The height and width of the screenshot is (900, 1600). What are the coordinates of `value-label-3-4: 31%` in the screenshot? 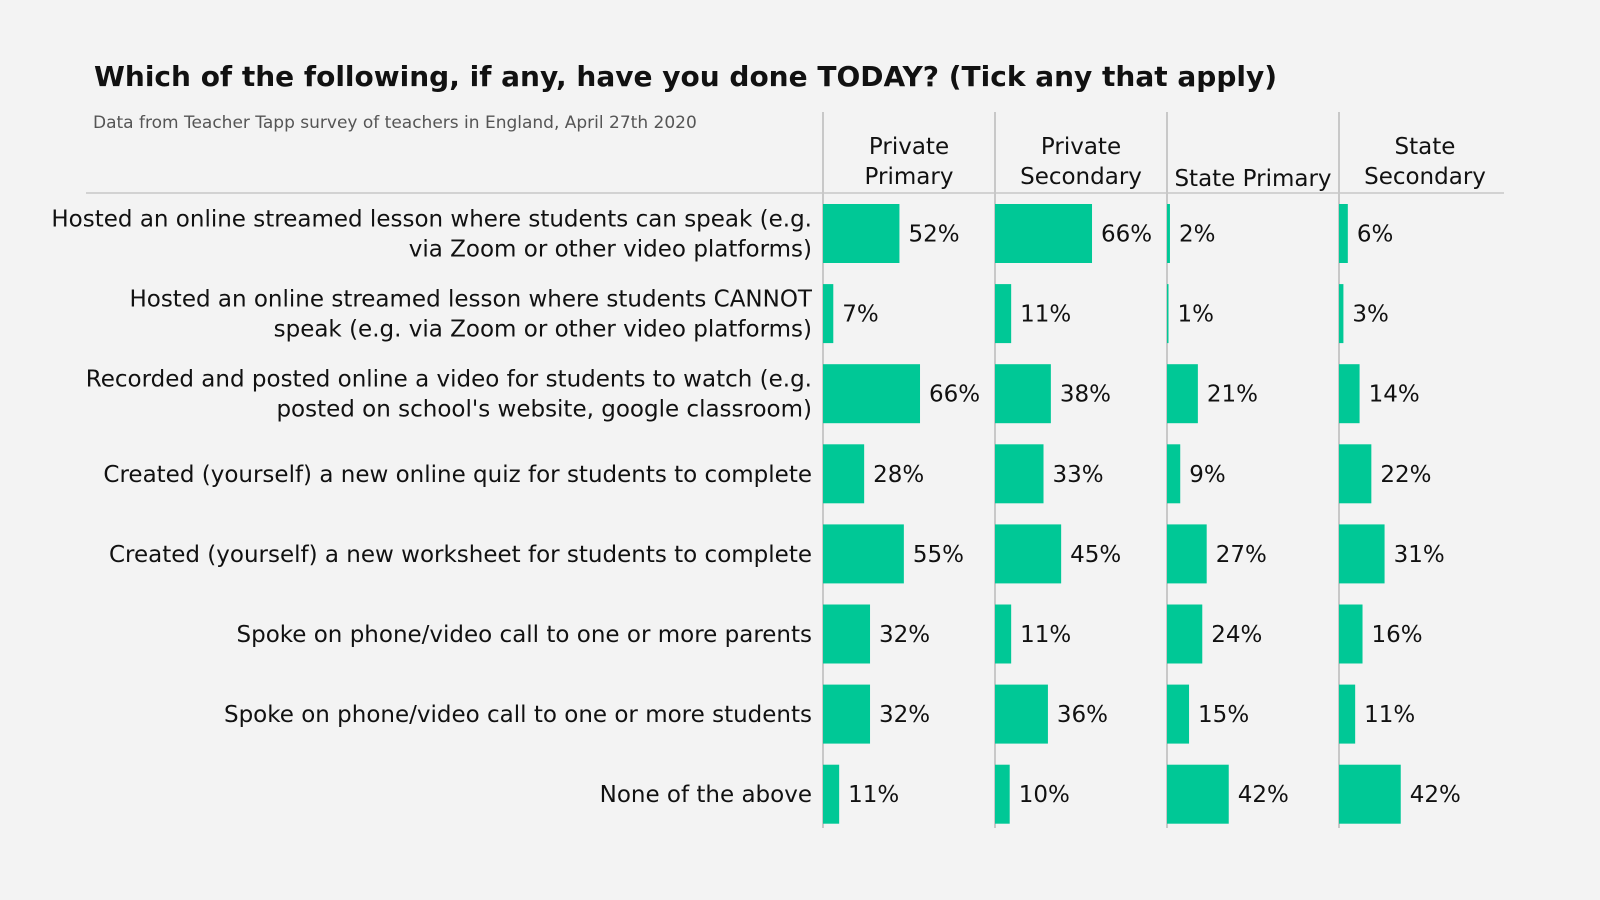 It's located at (1419, 555).